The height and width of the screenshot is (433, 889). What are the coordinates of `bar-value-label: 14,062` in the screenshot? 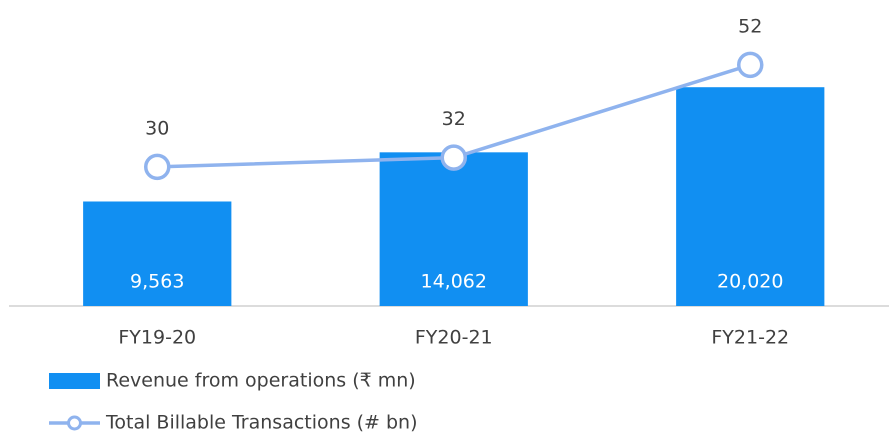 It's located at (454, 282).